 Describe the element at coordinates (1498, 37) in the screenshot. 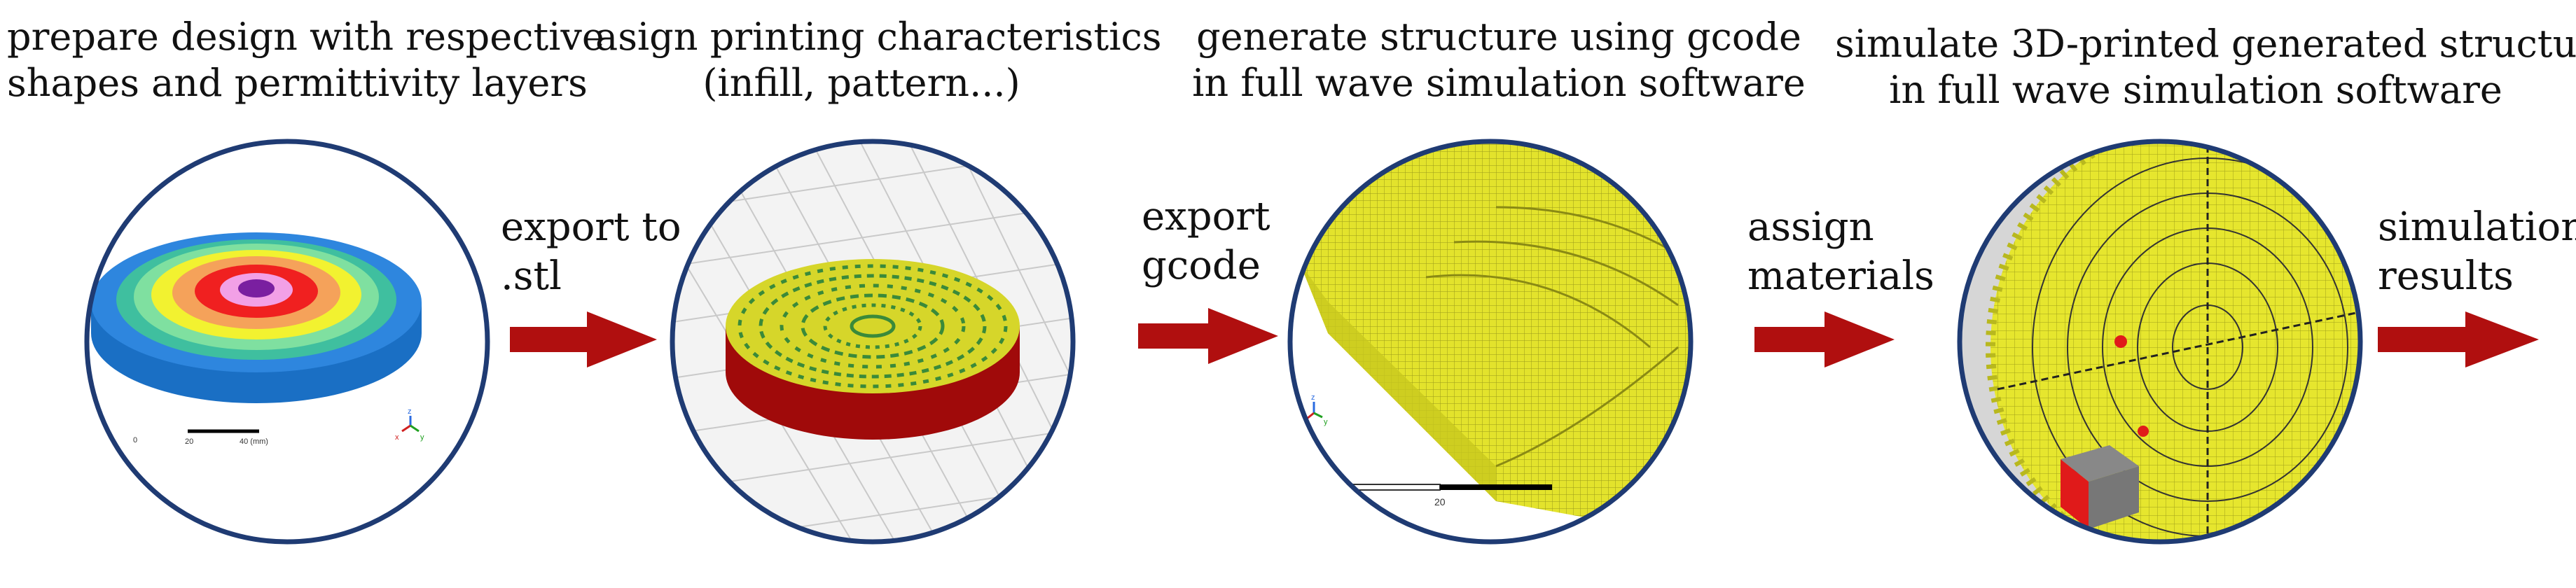

I see `step3-caption-line1: generate structure using gcode` at that location.